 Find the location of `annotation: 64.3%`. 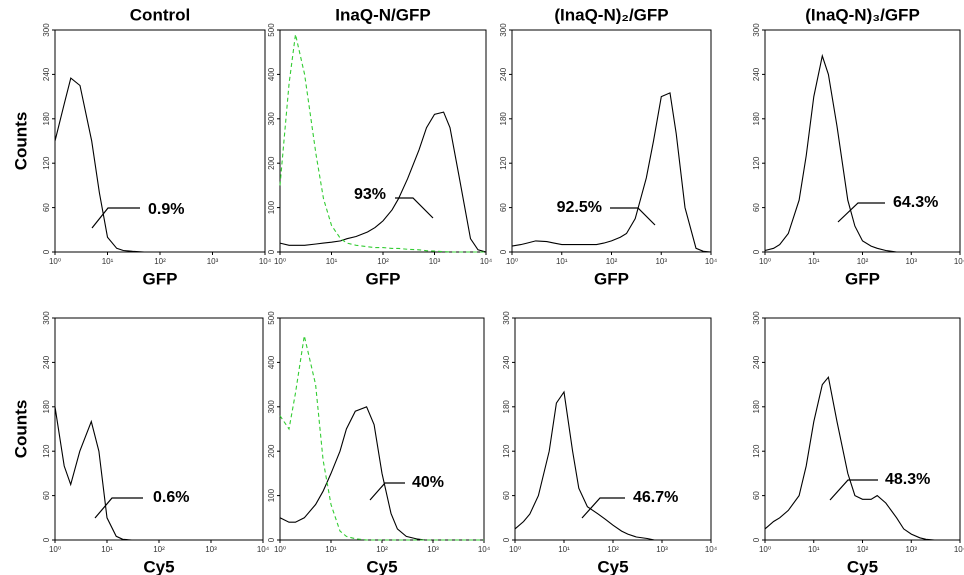

annotation: 64.3% is located at coordinates (915, 202).